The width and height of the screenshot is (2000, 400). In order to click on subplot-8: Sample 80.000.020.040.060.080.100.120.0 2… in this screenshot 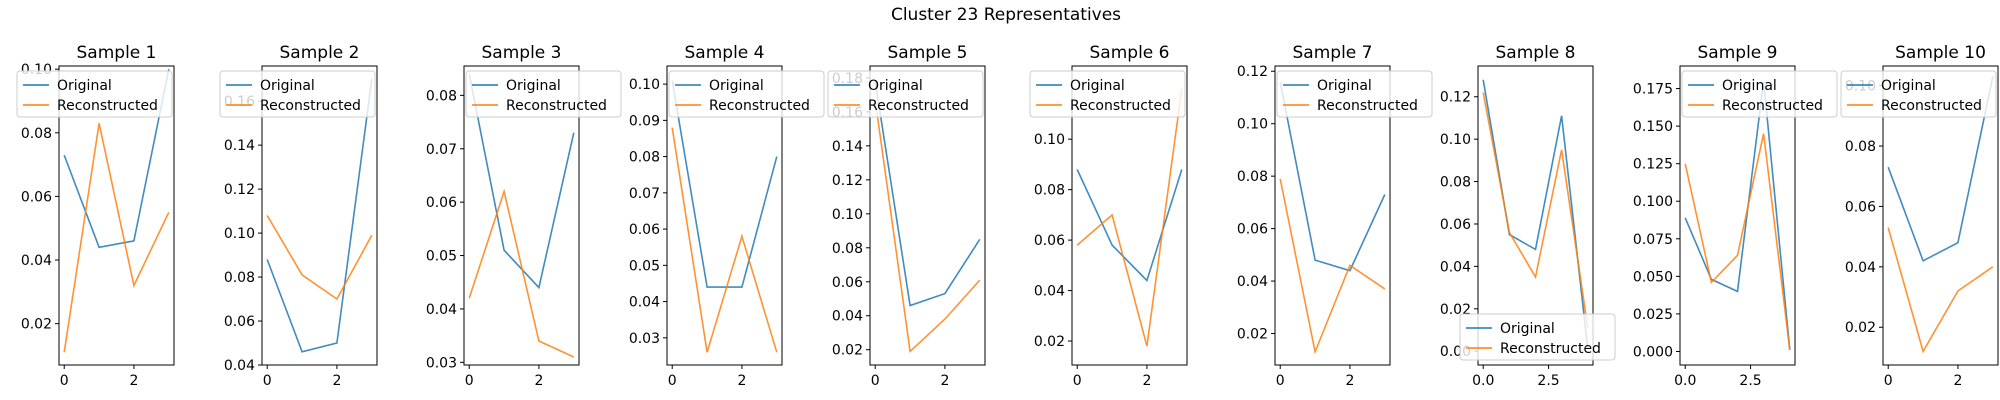, I will do `click(1528, 216)`.